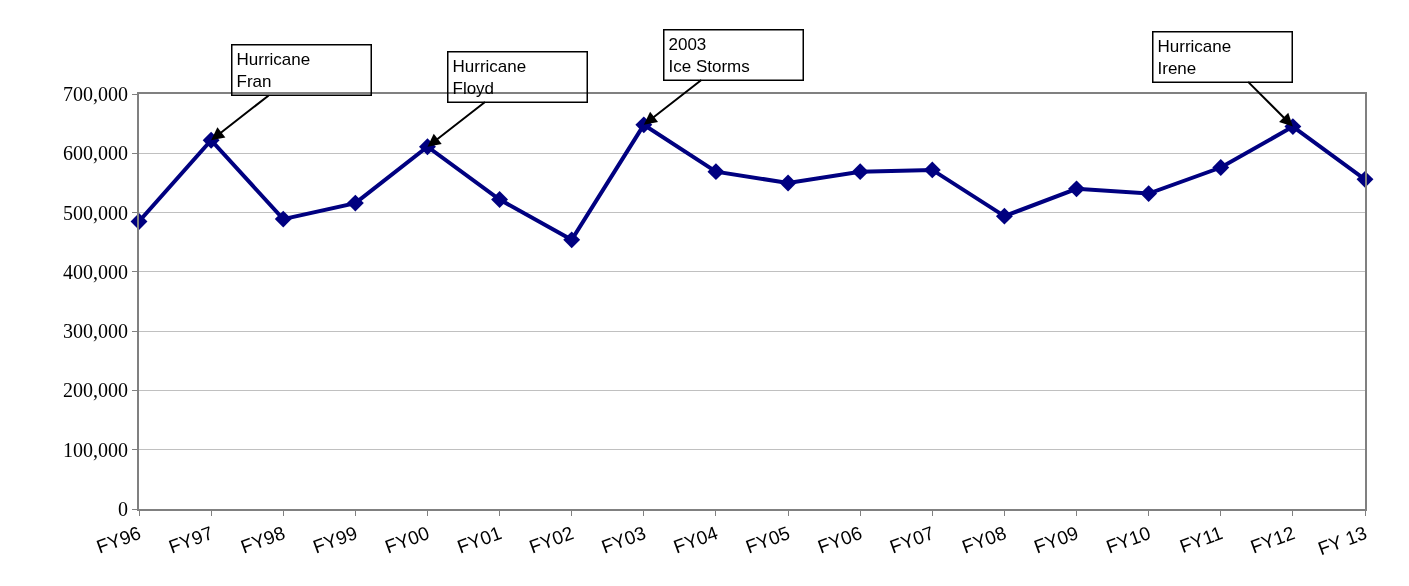 This screenshot has width=1409, height=586. What do you see at coordinates (95, 331) in the screenshot?
I see `y-tick-label: 300,000` at bounding box center [95, 331].